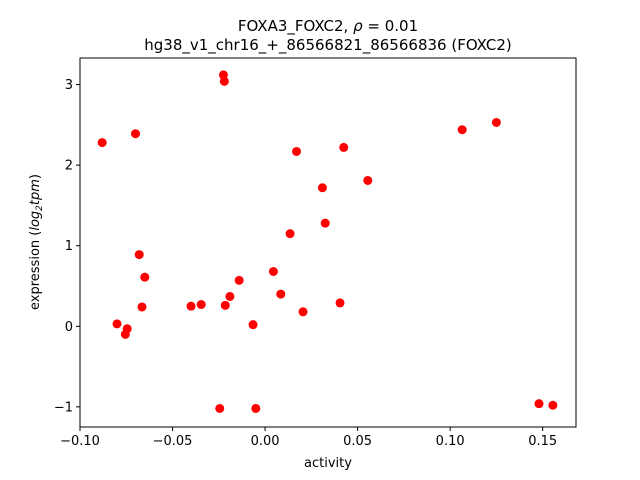 Image resolution: width=640 pixels, height=480 pixels. I want to click on x-axis-ticks: −0.10 −0.05 0.00 0.05 0.10 0.15, so click(308, 438).